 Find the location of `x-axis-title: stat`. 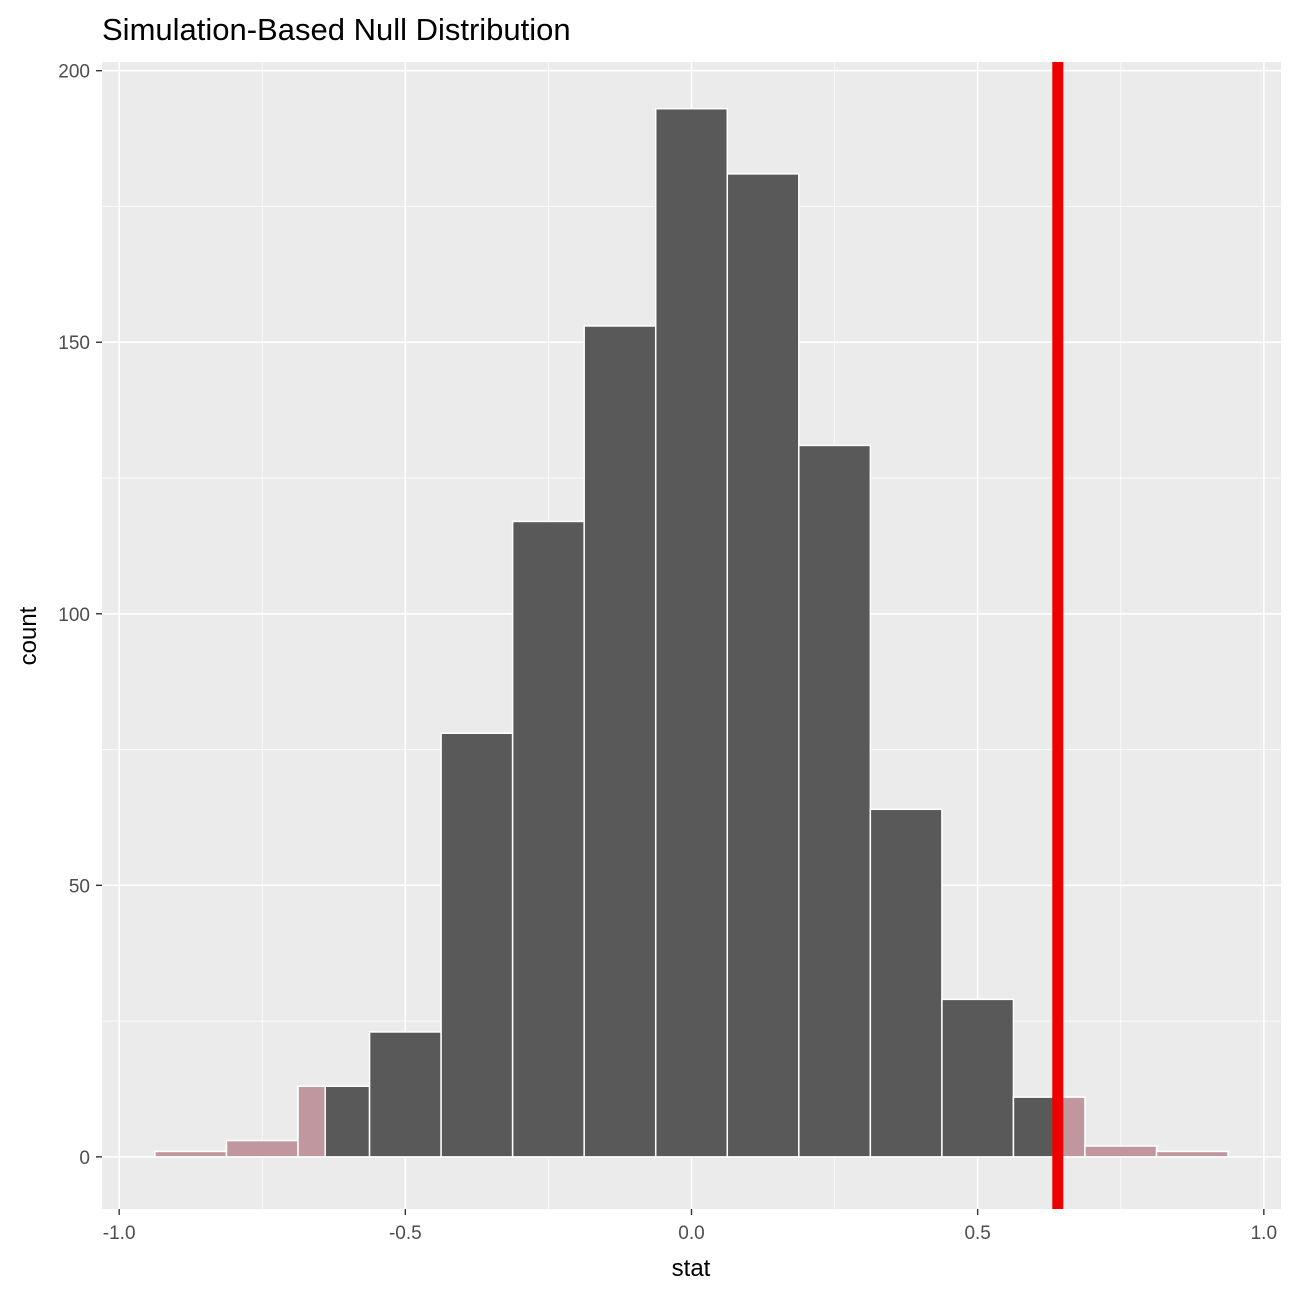

x-axis-title: stat is located at coordinates (691, 1268).